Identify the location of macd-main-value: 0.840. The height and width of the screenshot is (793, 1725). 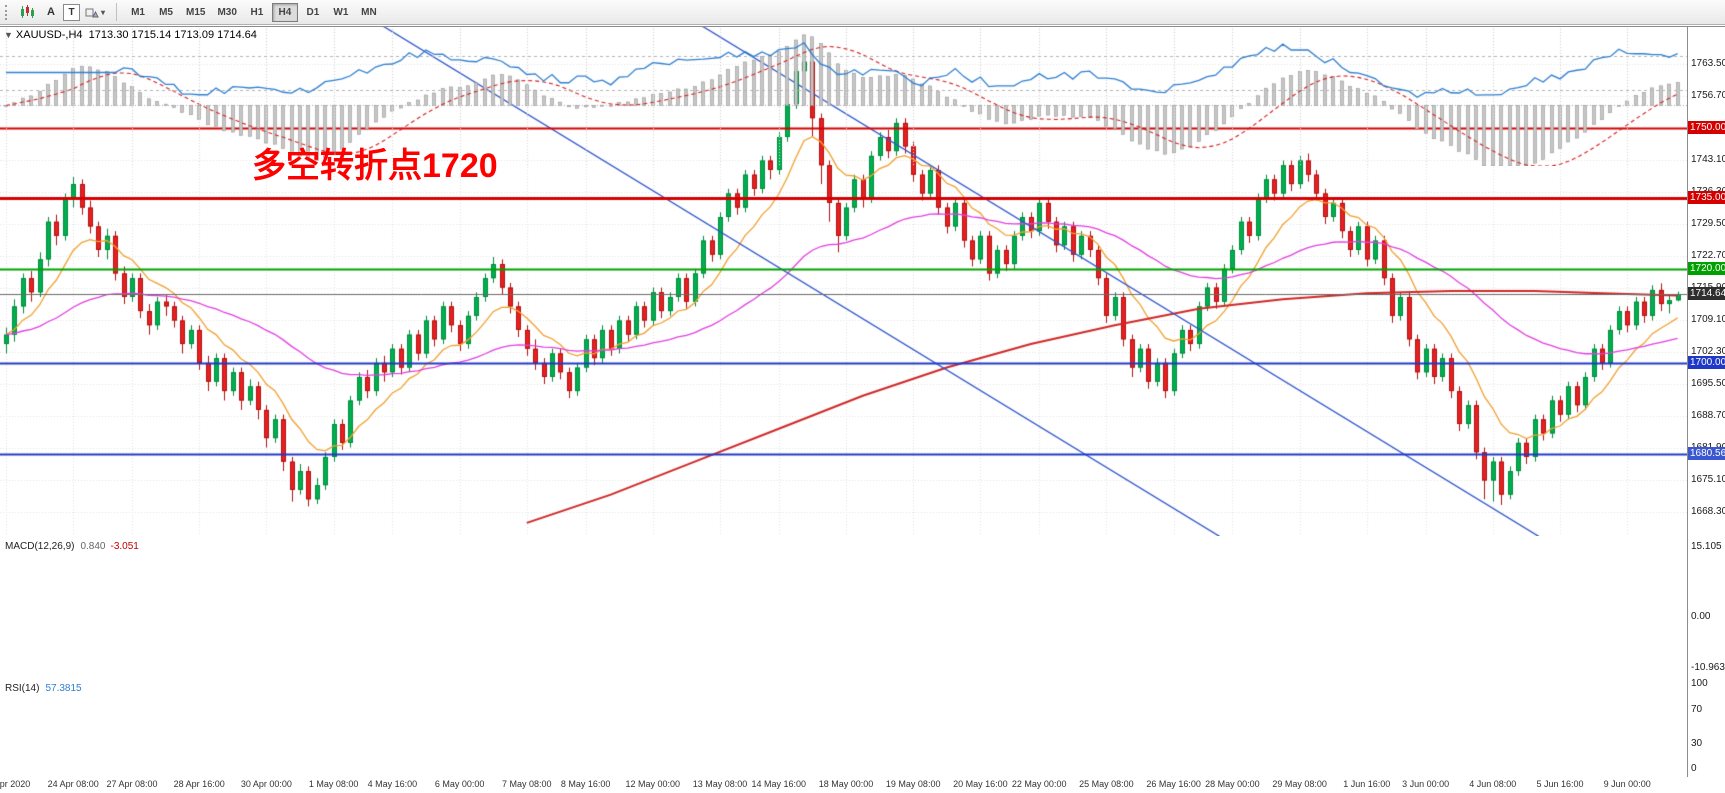
(93, 546).